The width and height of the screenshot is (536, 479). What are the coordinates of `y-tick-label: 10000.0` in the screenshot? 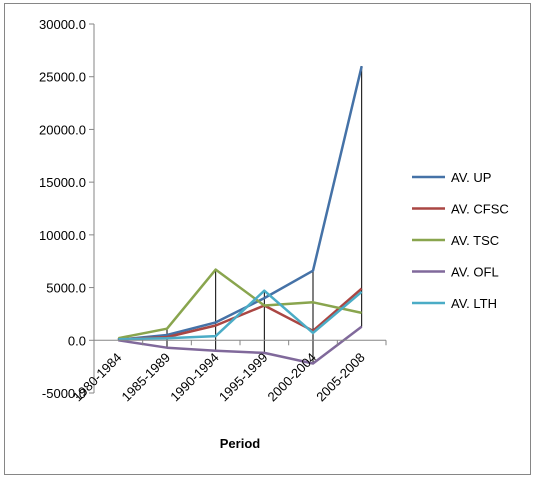 It's located at (62, 235).